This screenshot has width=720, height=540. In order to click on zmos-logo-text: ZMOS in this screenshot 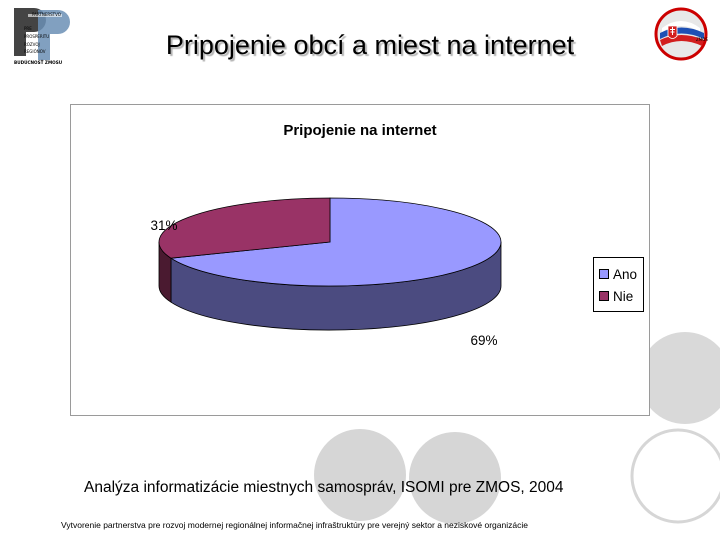, I will do `click(702, 39)`.